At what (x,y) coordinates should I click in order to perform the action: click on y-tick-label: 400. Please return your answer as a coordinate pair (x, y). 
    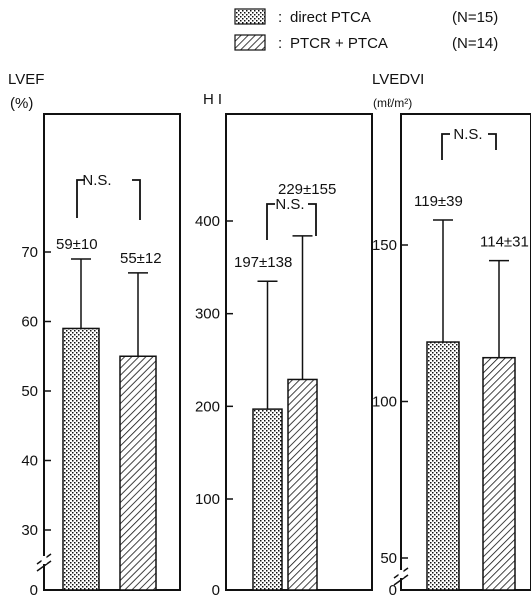
    Looking at the image, I should click on (207, 221).